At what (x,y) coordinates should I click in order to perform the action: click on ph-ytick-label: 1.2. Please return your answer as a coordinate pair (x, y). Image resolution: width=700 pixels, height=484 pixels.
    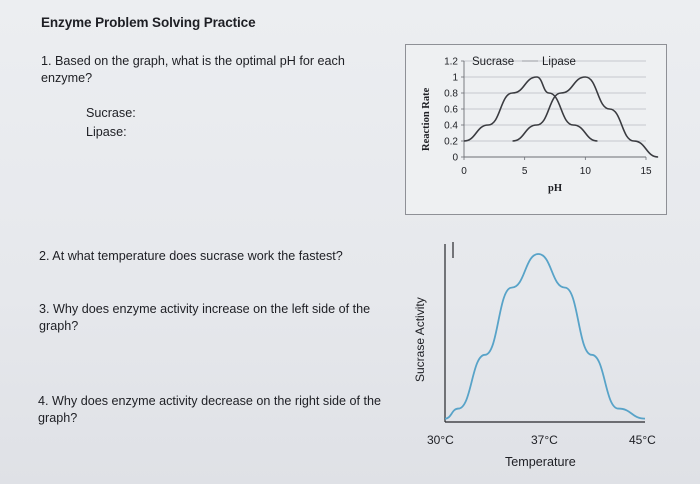
    Looking at the image, I should click on (451, 62).